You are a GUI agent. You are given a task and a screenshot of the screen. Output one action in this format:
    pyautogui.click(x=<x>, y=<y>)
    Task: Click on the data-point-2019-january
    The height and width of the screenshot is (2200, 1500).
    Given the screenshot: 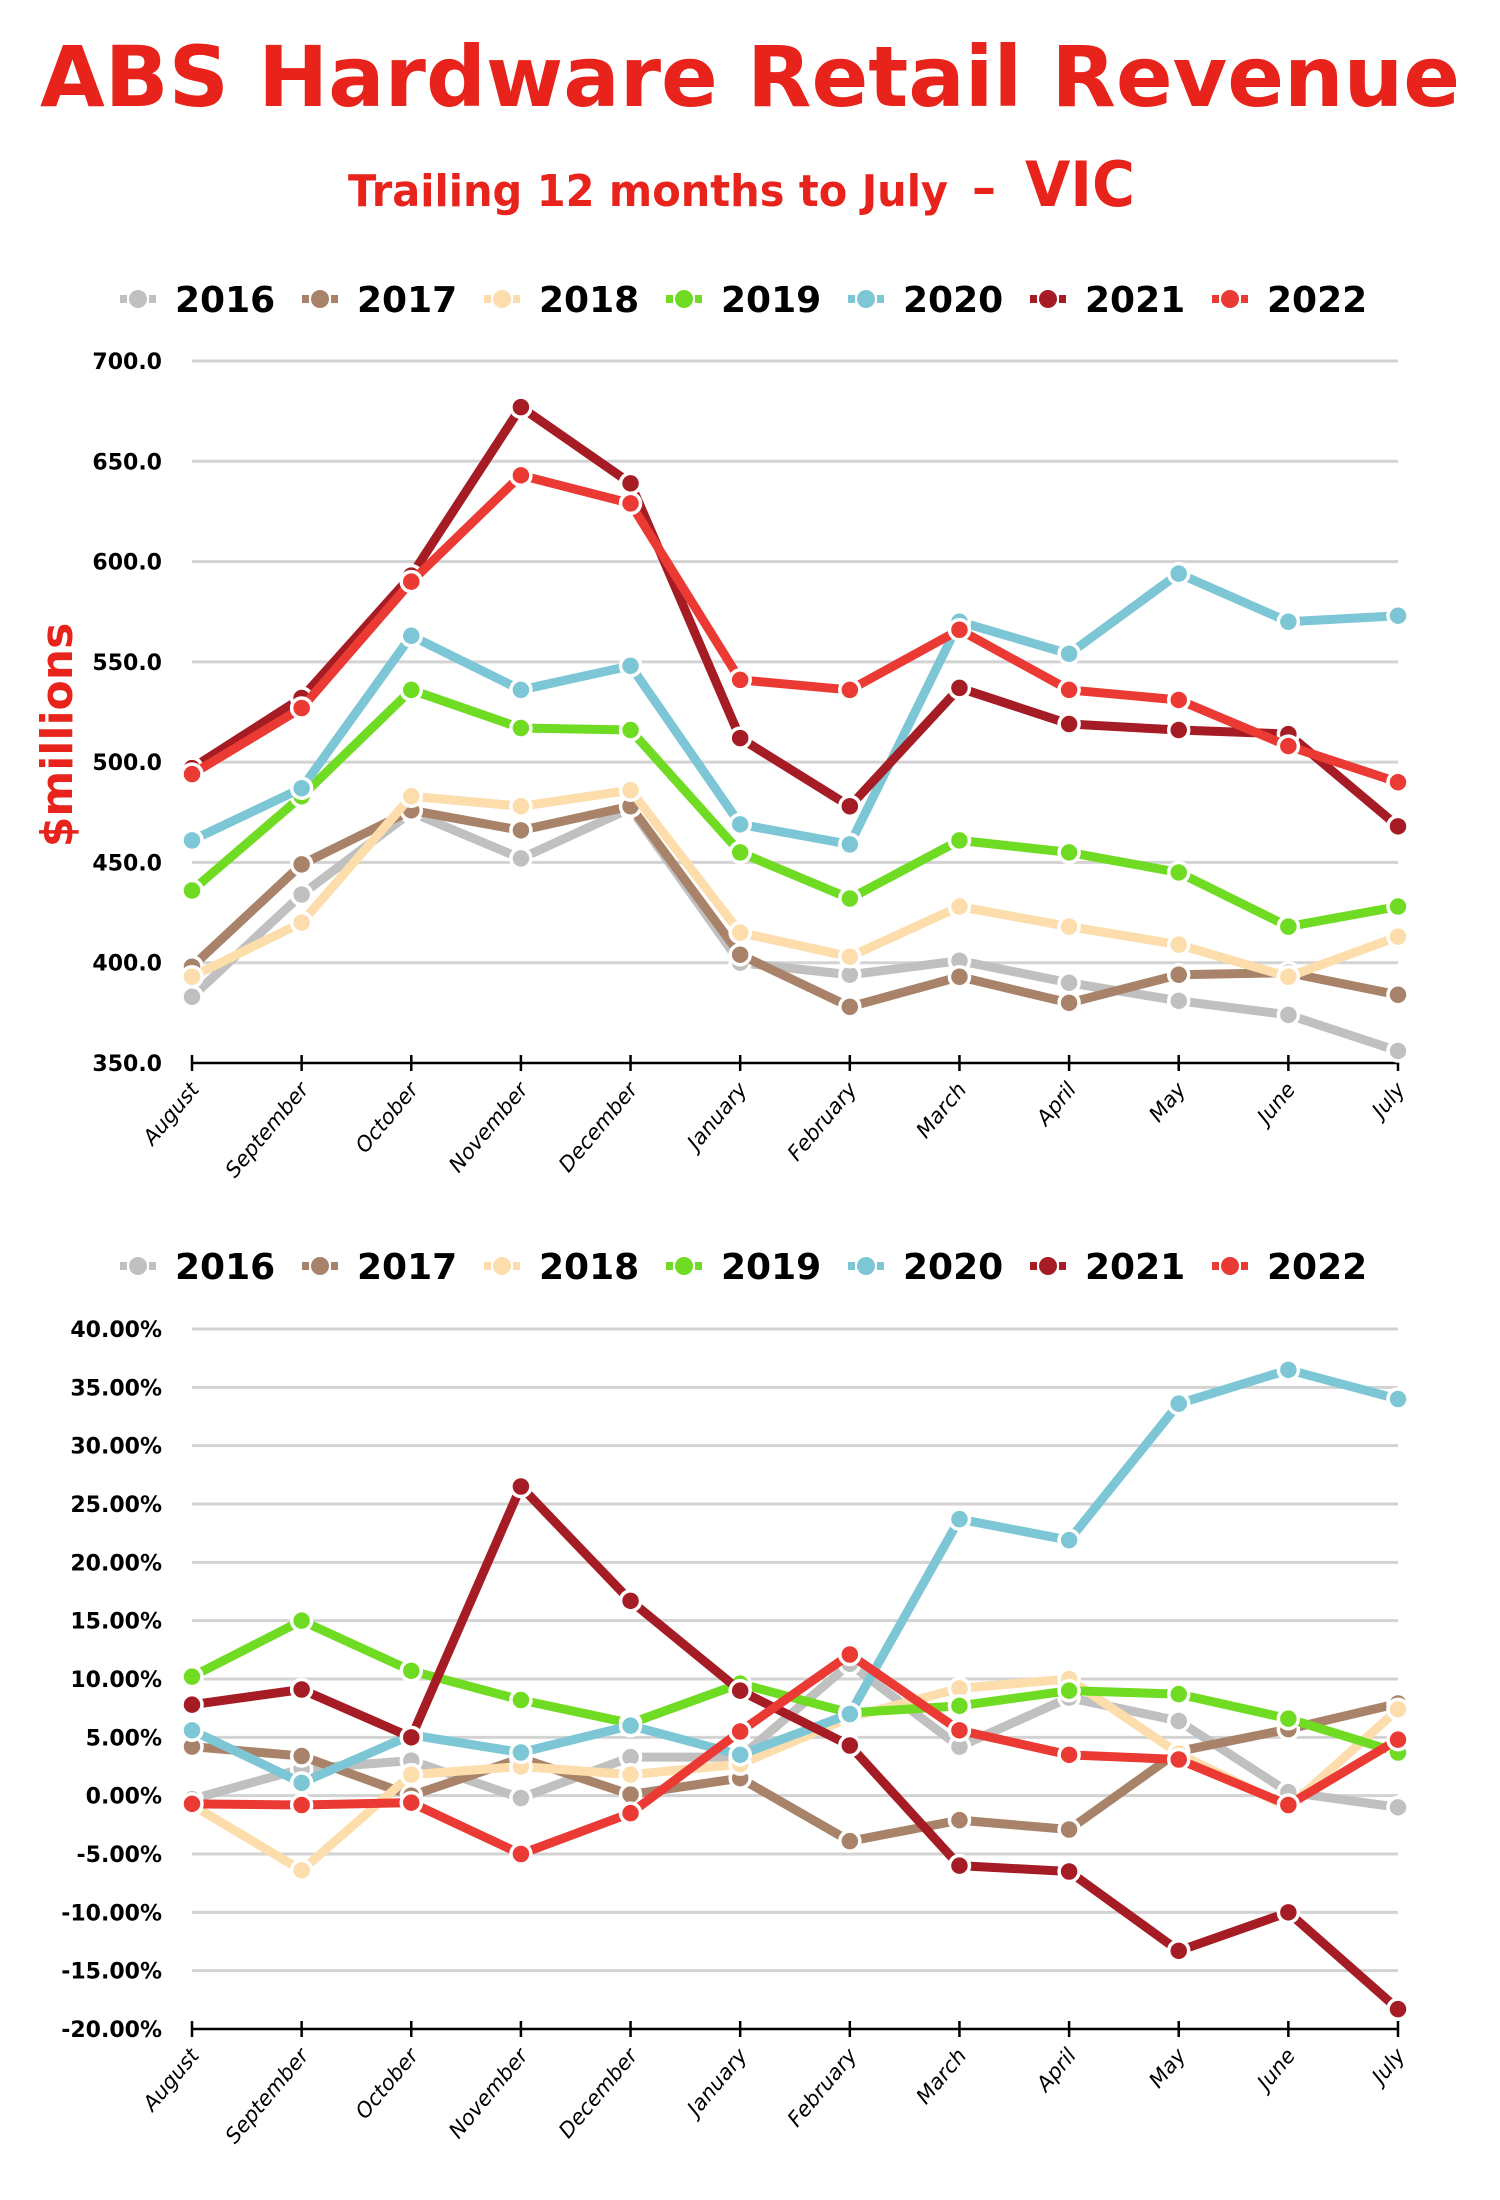 What is the action you would take?
    pyautogui.click(x=740, y=852)
    